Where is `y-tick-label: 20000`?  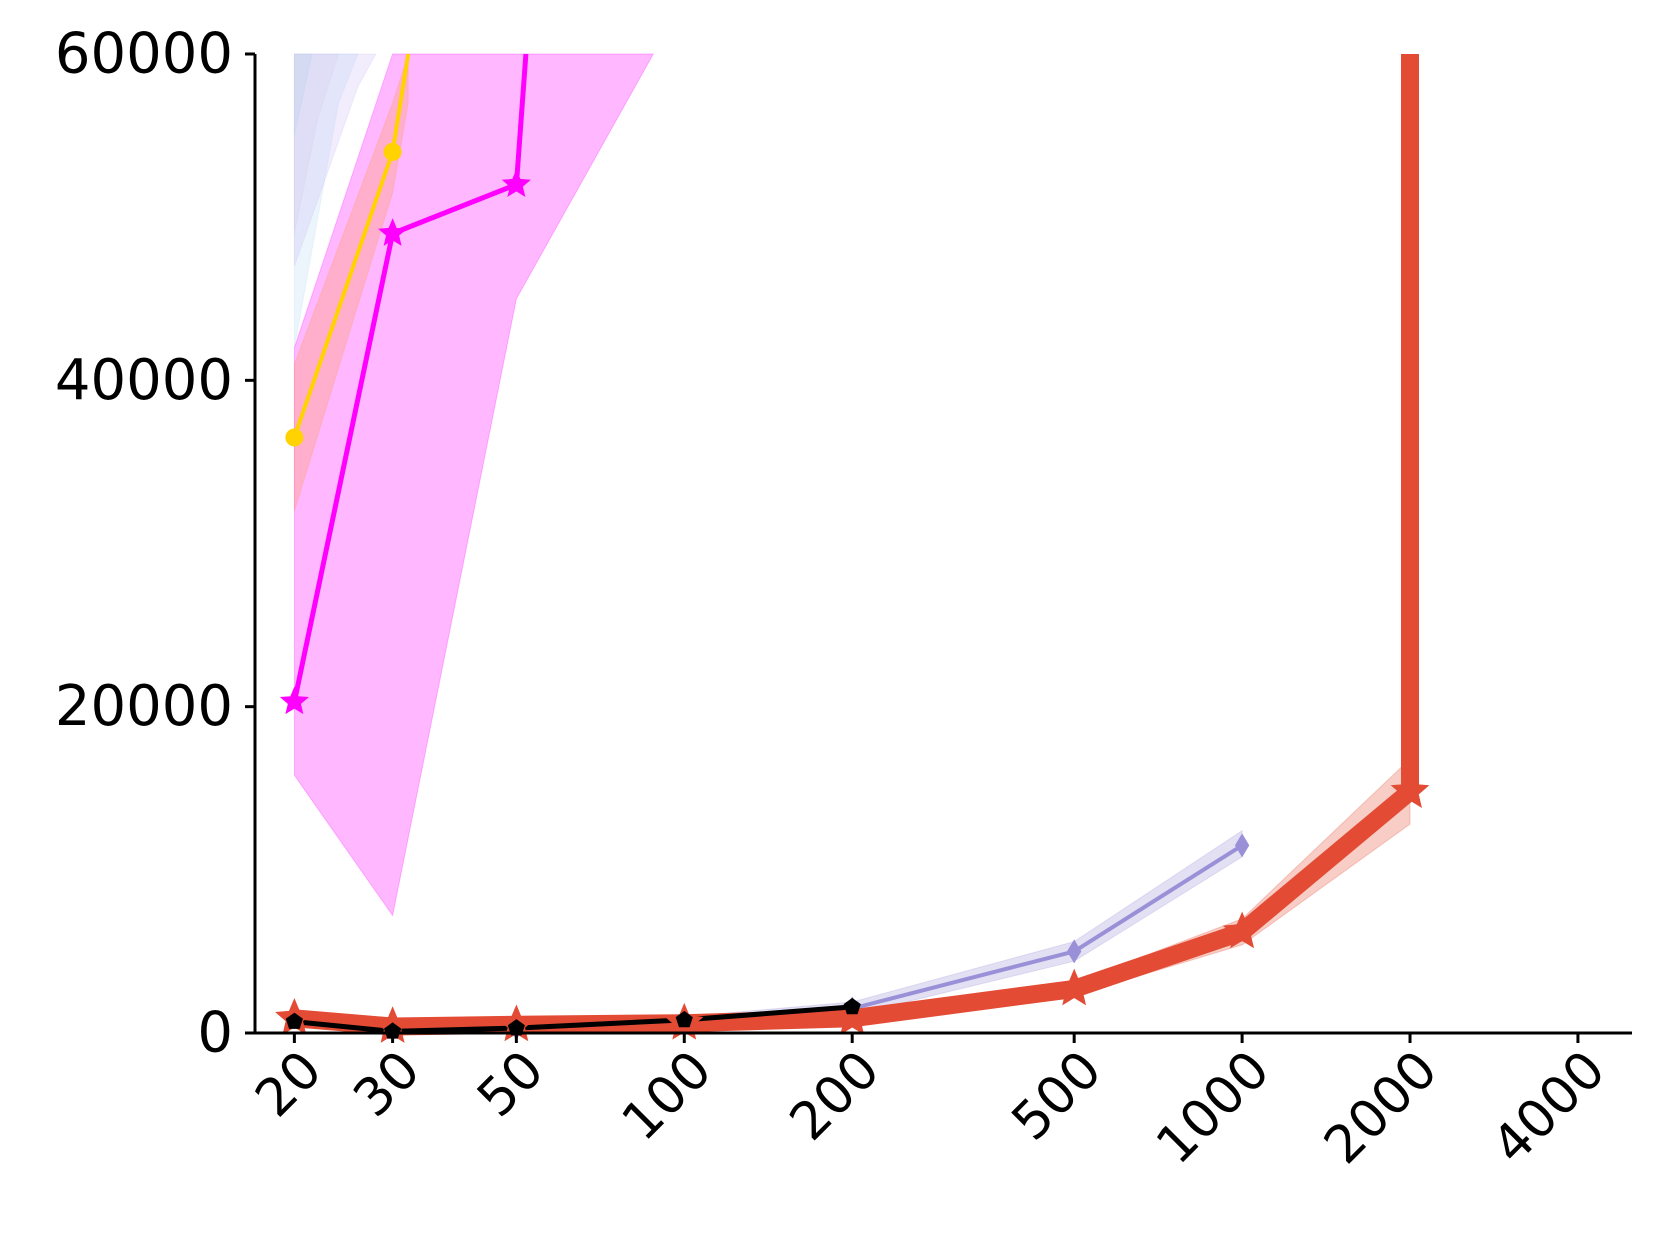
y-tick-label: 20000 is located at coordinates (144, 706).